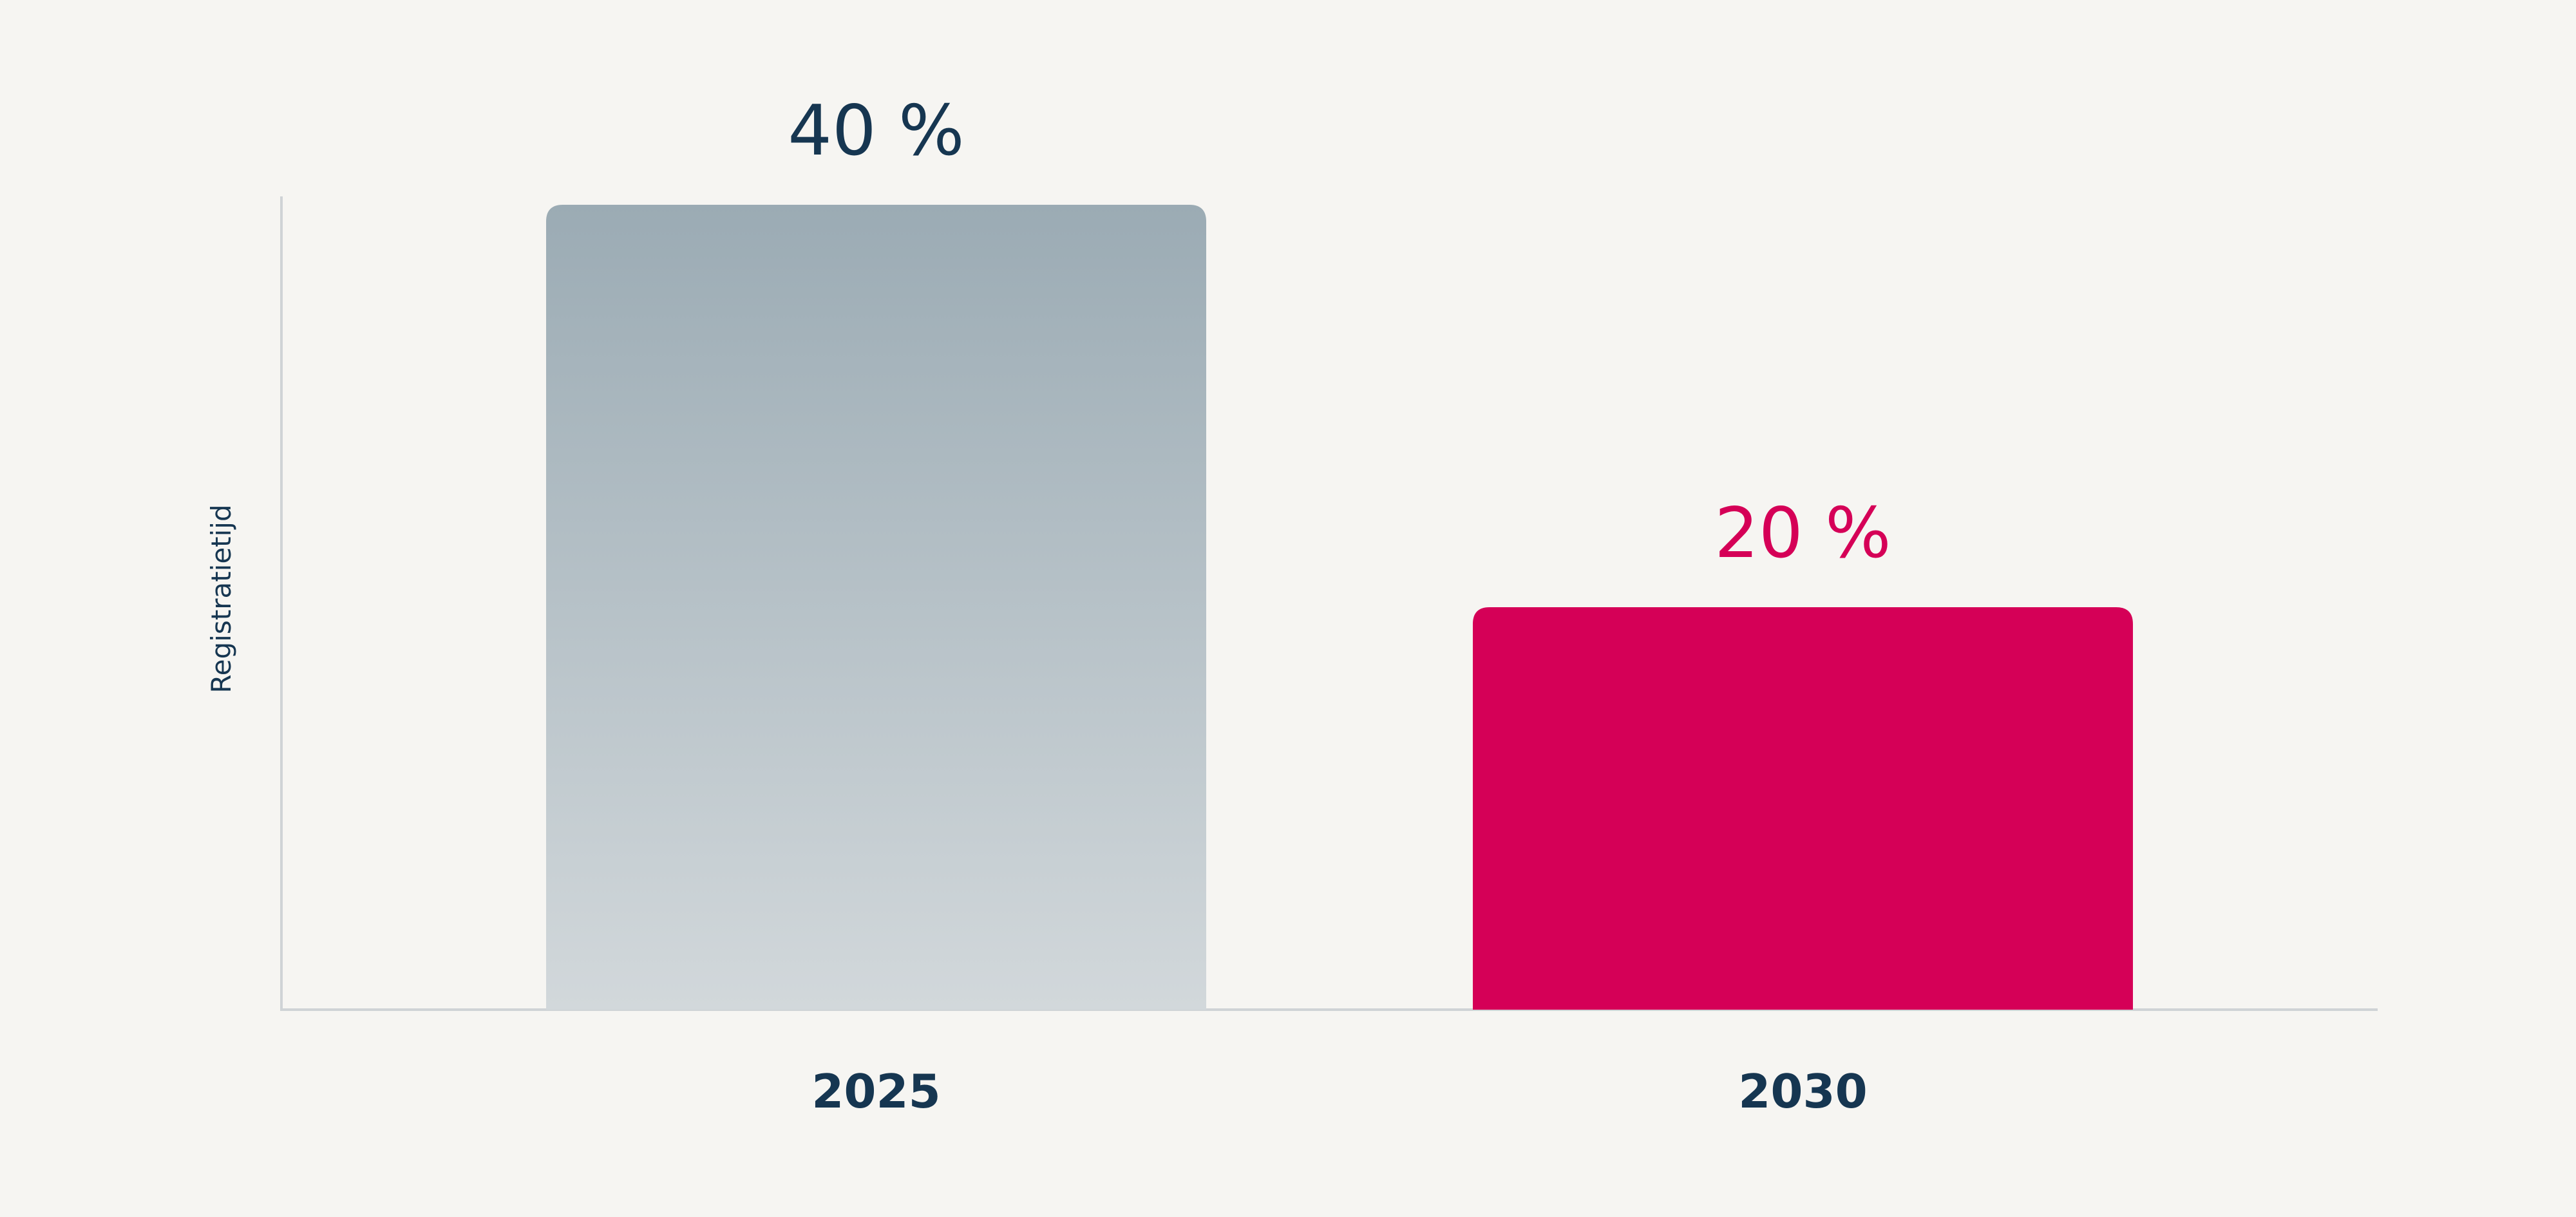 Image resolution: width=2576 pixels, height=1217 pixels. Describe the element at coordinates (876, 1091) in the screenshot. I see `category-label-2025: 2025` at that location.